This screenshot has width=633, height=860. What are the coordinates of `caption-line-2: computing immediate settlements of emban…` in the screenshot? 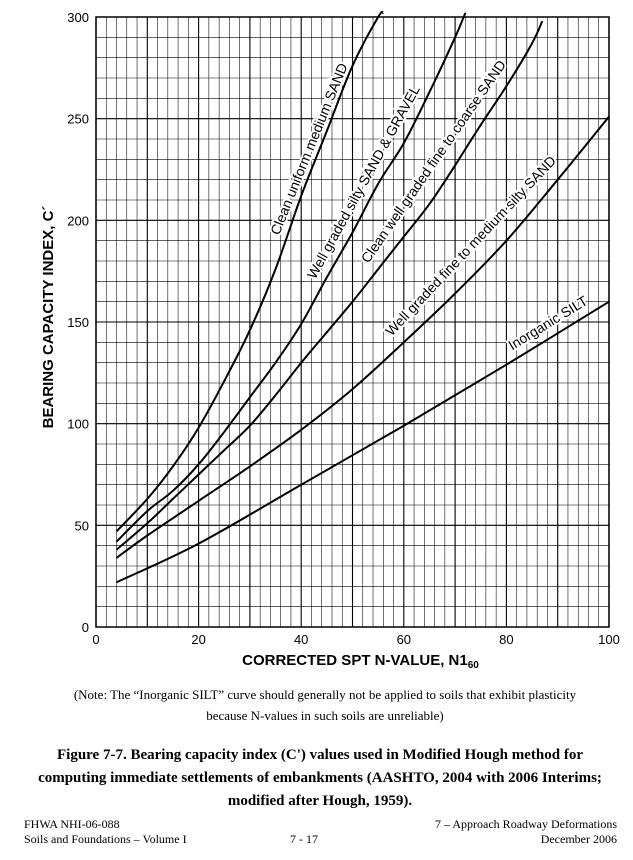 It's located at (320, 778).